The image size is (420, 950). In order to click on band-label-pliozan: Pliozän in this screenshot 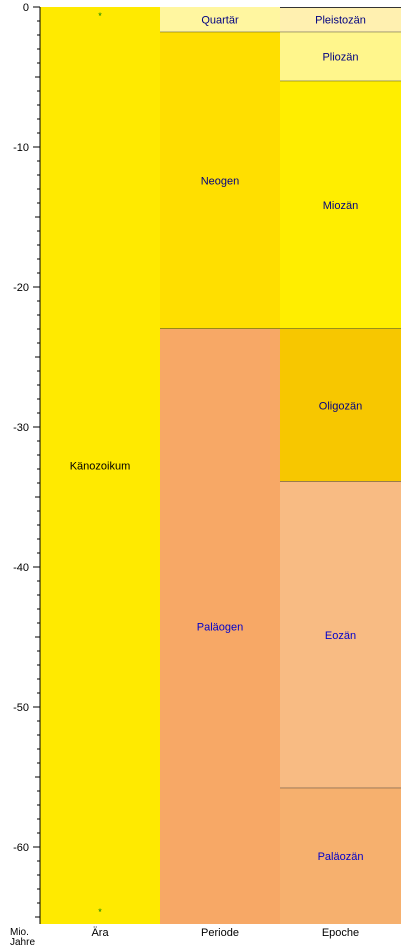, I will do `click(340, 58)`.